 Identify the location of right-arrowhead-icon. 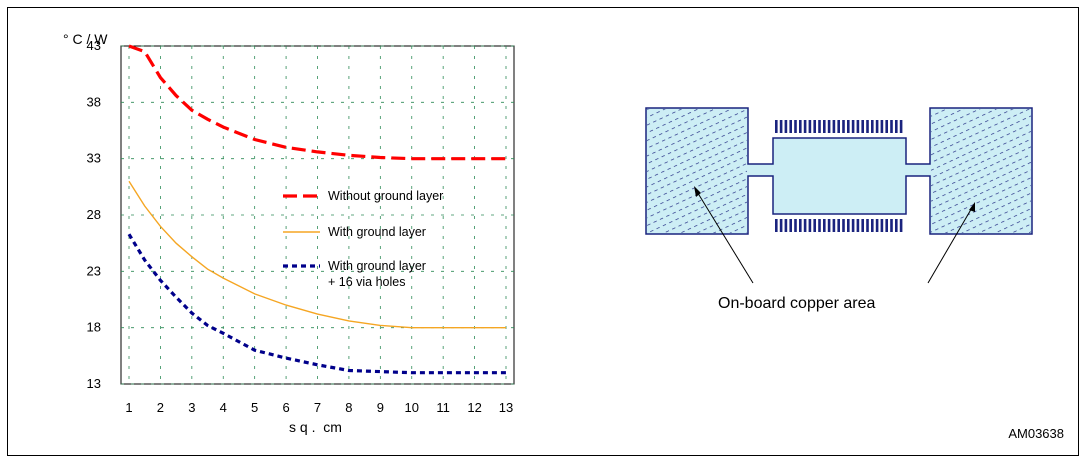
(972, 207).